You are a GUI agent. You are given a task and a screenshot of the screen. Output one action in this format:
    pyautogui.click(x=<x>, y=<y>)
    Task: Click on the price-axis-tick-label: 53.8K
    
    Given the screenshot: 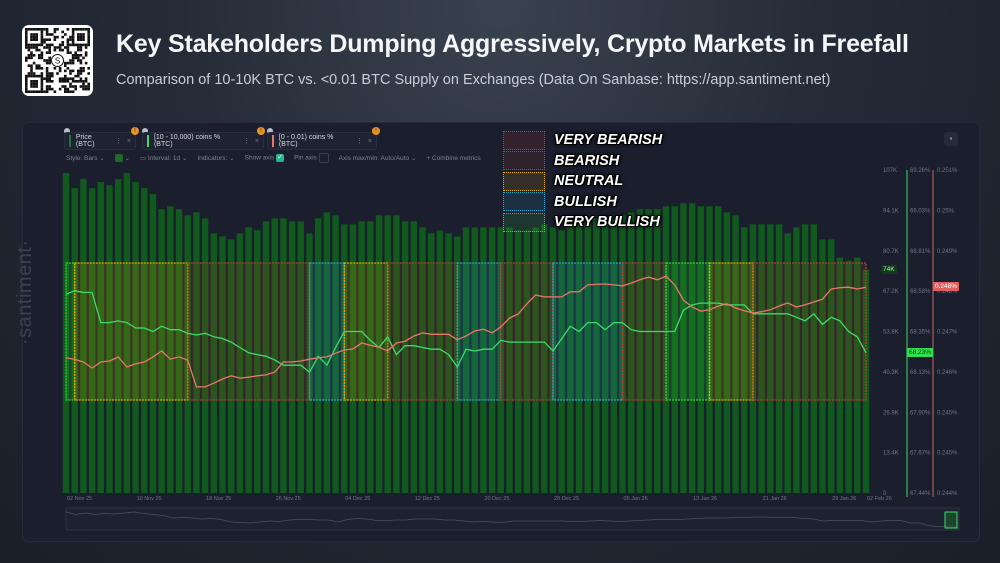 What is the action you would take?
    pyautogui.click(x=891, y=333)
    